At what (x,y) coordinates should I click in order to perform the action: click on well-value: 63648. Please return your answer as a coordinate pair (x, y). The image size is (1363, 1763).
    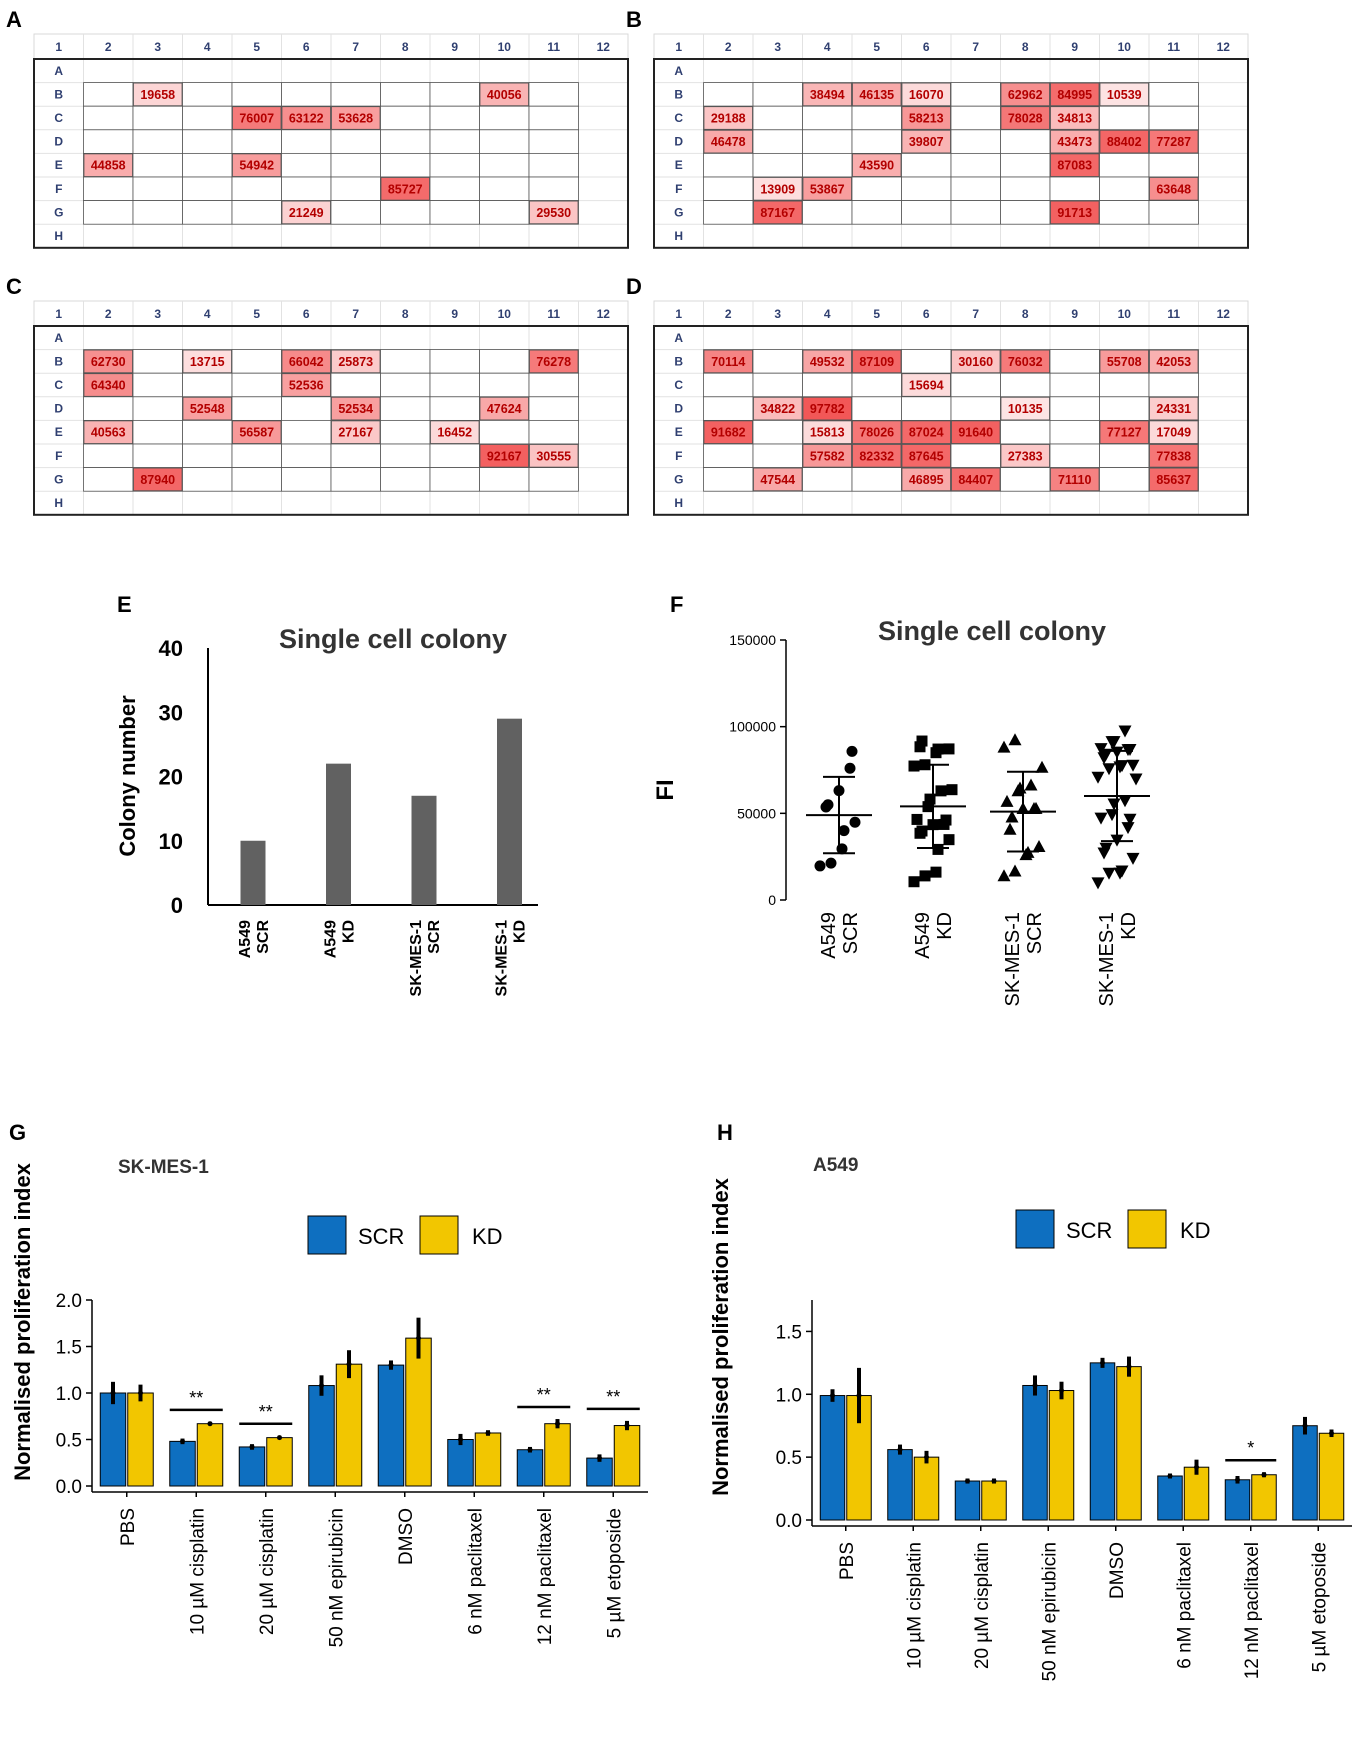
    Looking at the image, I should click on (1173, 189).